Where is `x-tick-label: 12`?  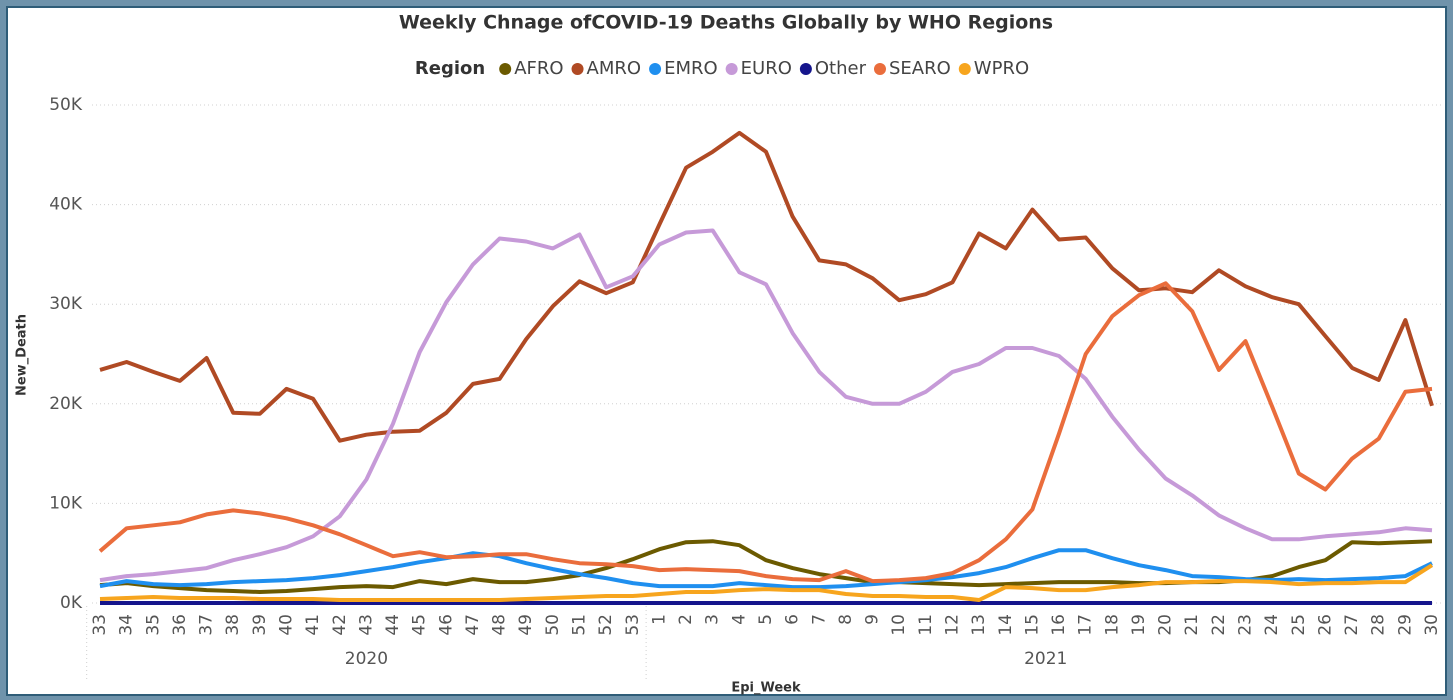 x-tick-label: 12 is located at coordinates (952, 625).